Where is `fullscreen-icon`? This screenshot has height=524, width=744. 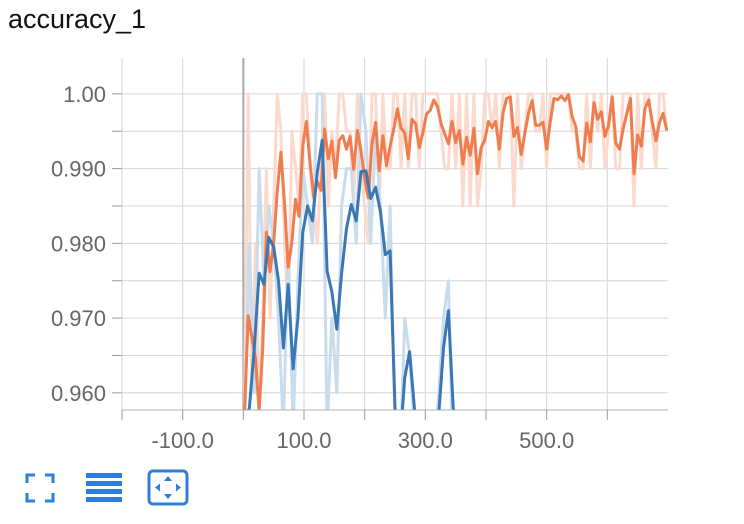 fullscreen-icon is located at coordinates (40, 488).